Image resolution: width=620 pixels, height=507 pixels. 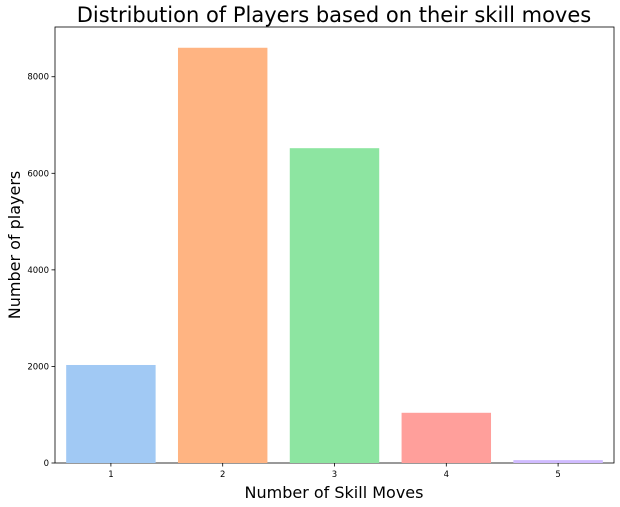 I want to click on y-tick-label: 6000, so click(x=38, y=174).